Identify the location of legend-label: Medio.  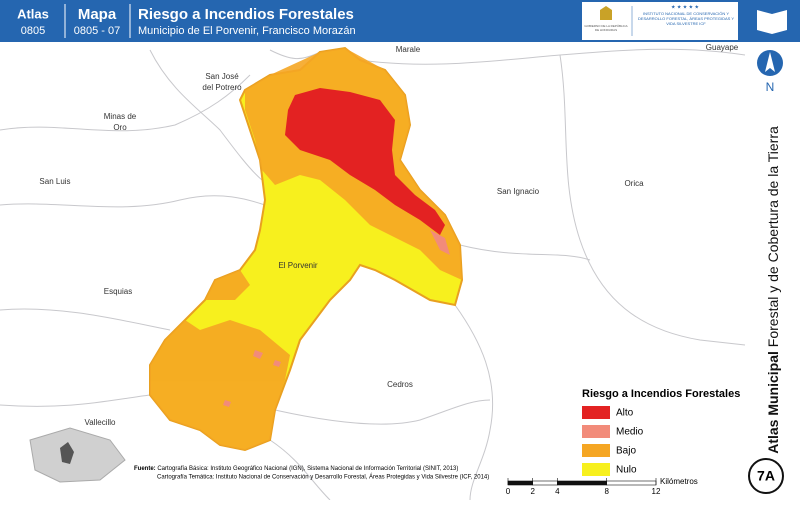
(630, 432).